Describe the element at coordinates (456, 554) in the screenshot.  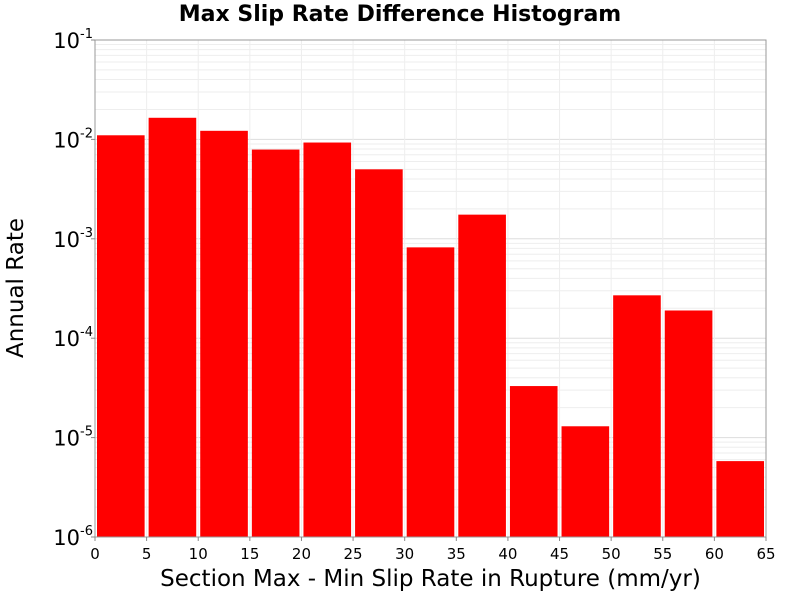
I see `x-tick-label: 35` at that location.